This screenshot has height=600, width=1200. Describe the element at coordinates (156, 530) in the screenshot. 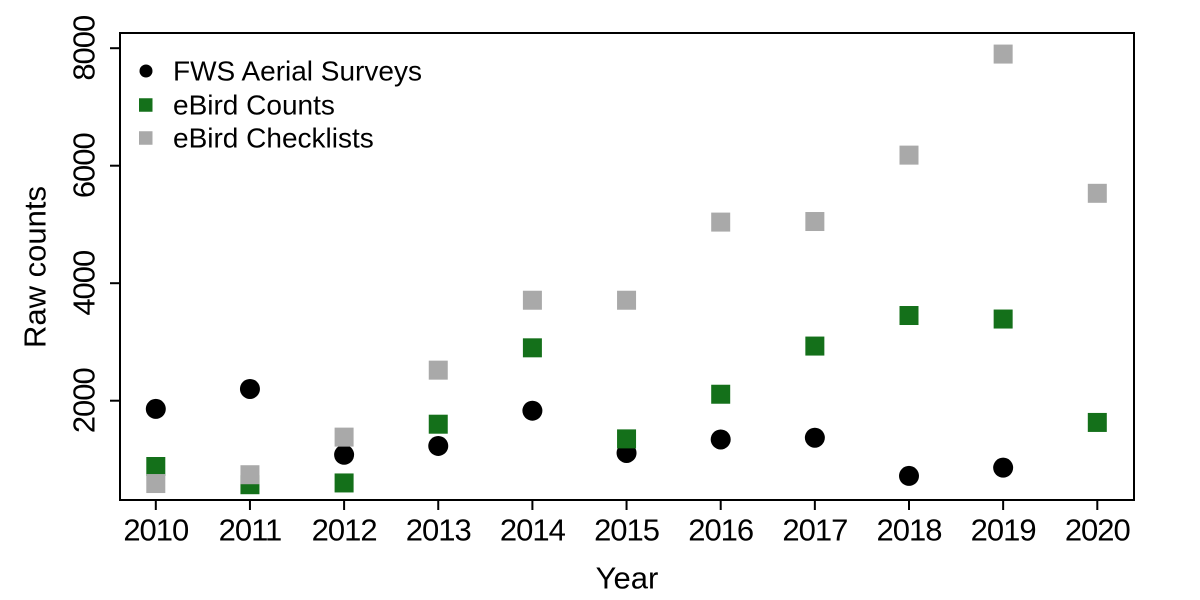

I see `x-tick-label: 2010` at that location.